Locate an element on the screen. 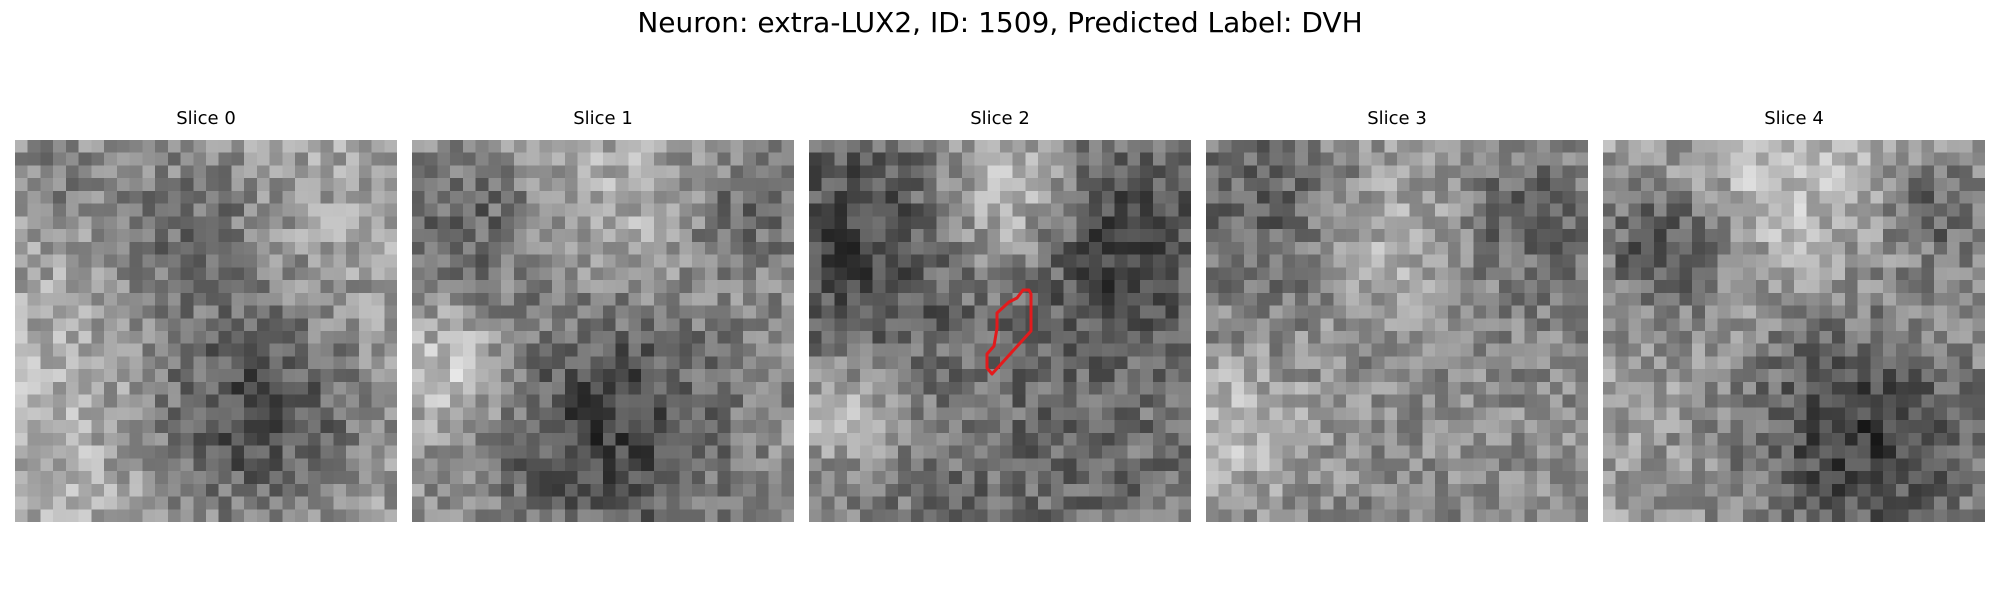  roi-outline-polygon is located at coordinates (1009, 332).